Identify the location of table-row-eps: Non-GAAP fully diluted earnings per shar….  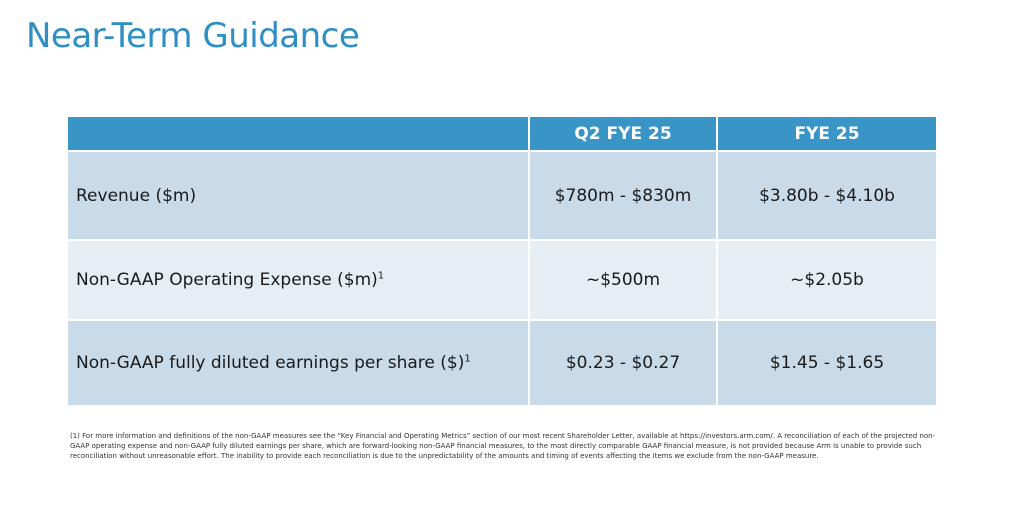
(502, 363).